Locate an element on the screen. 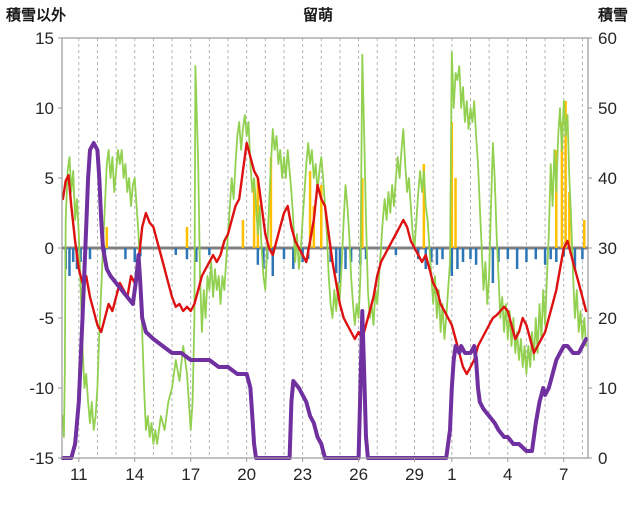 This screenshot has height=506, width=636. svg-text: 14 is located at coordinates (134, 474).